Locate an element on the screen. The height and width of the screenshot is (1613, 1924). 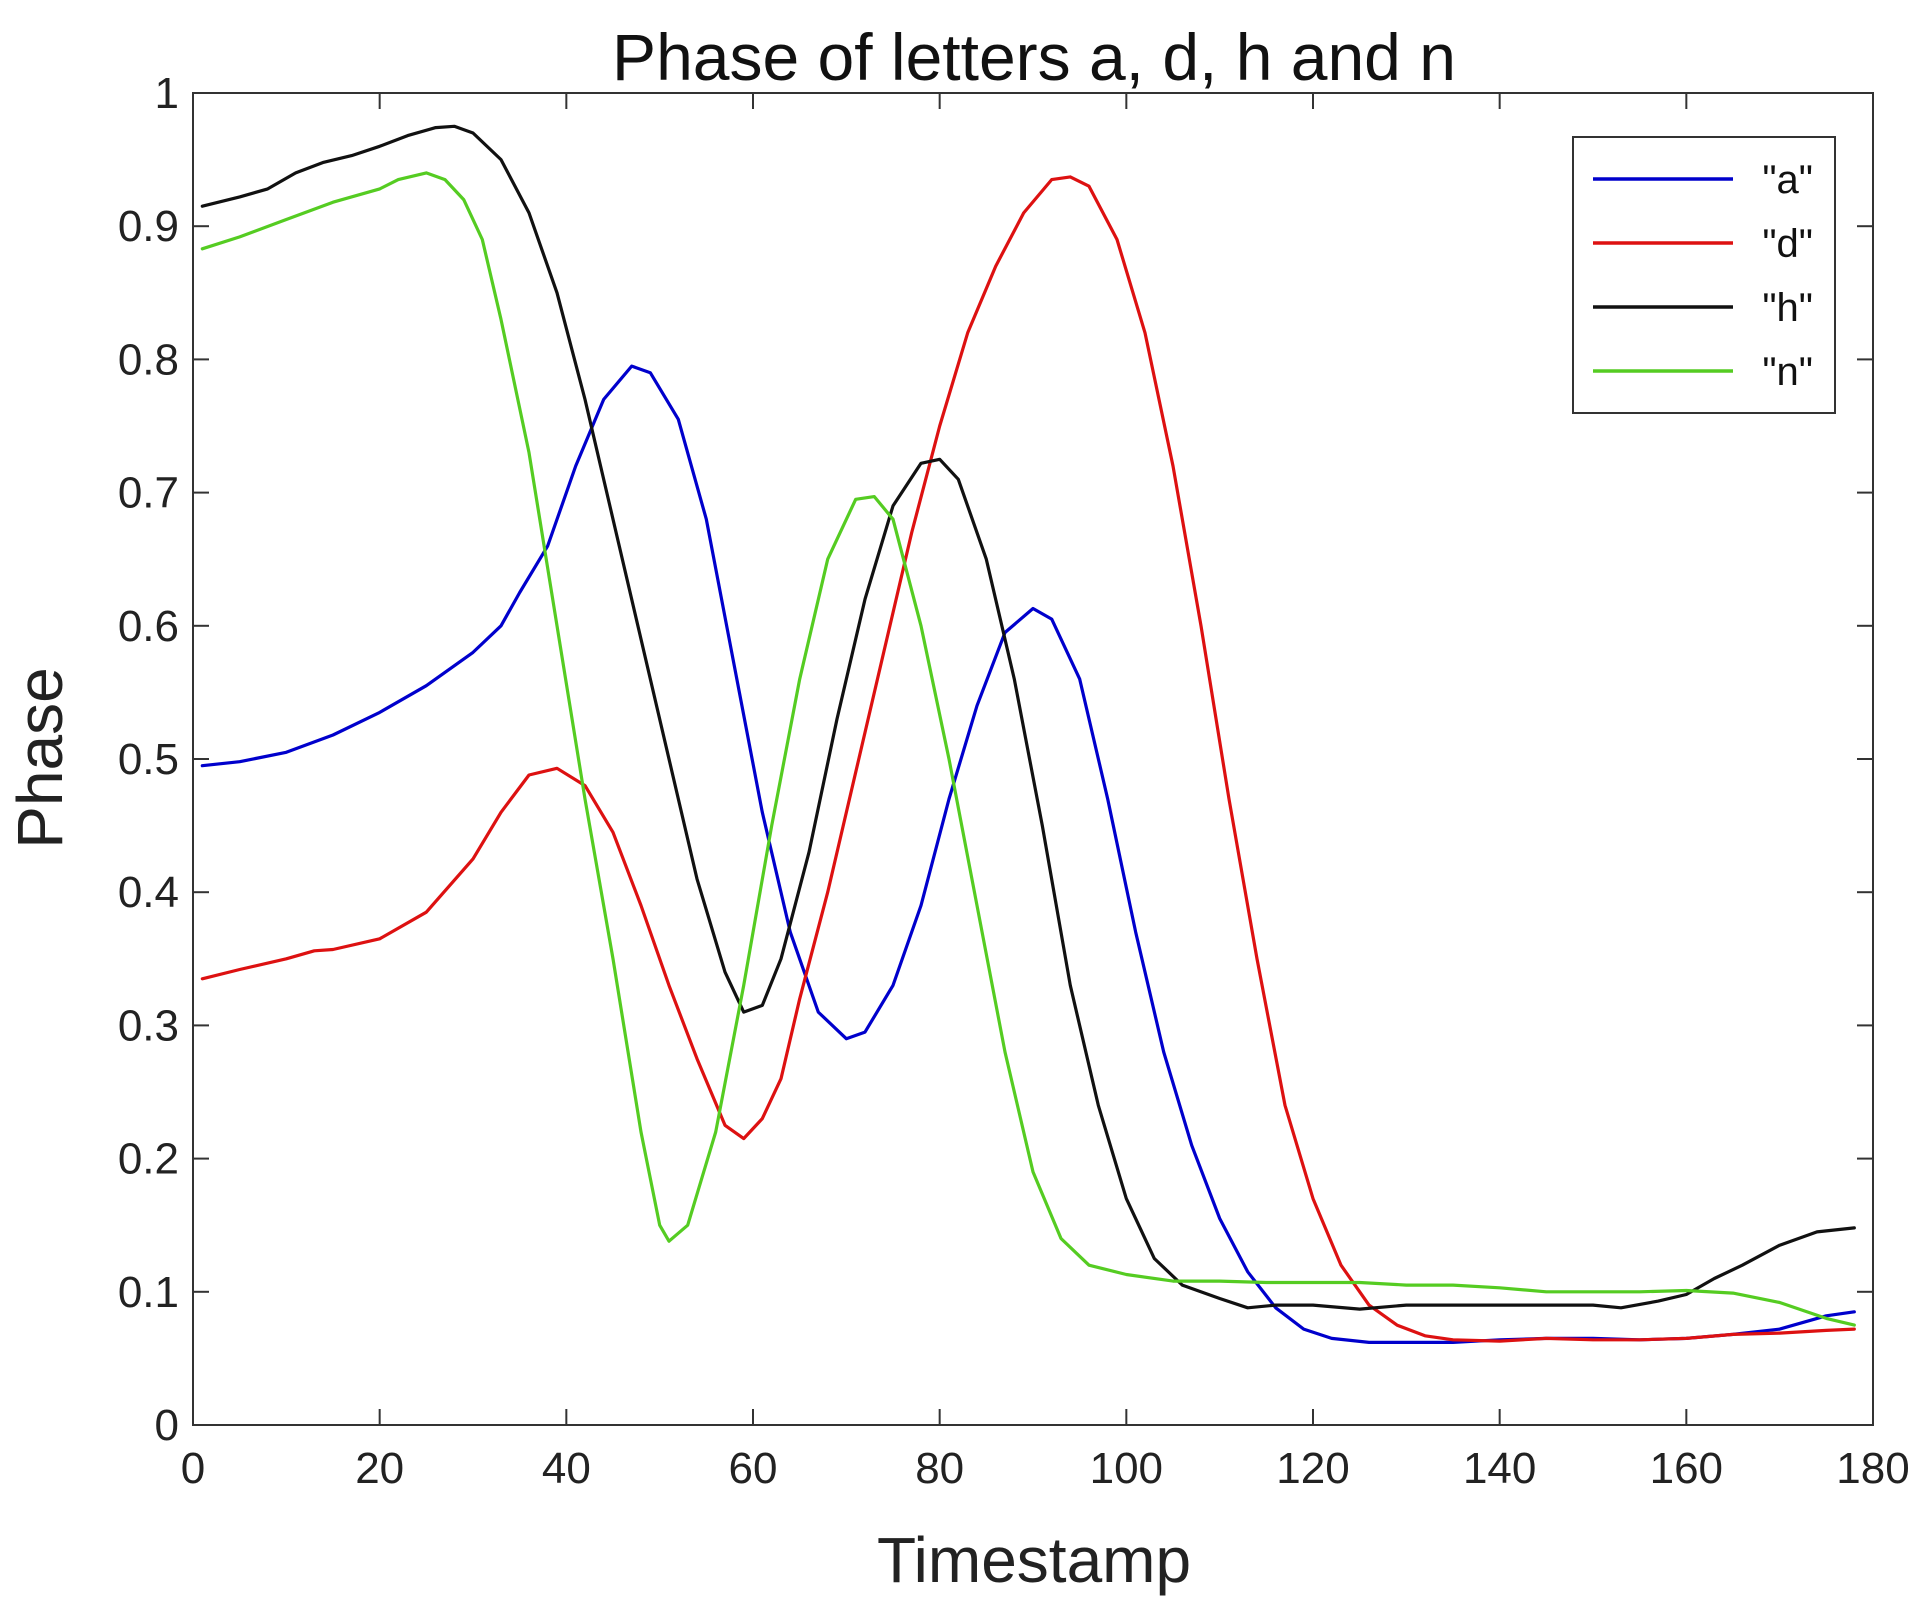
y-tick-label: 0.4 is located at coordinates (148, 892).